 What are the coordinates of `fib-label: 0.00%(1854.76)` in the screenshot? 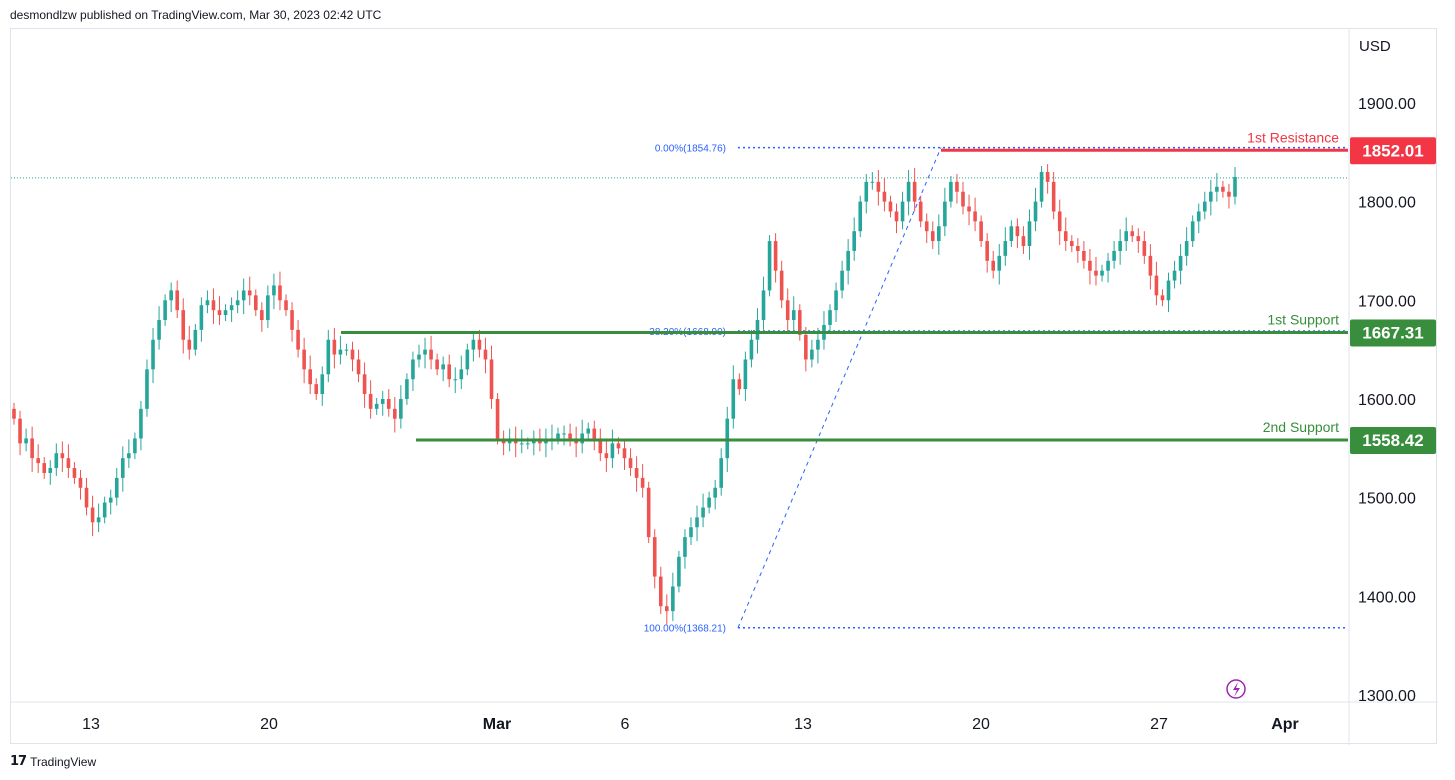 It's located at (690, 149).